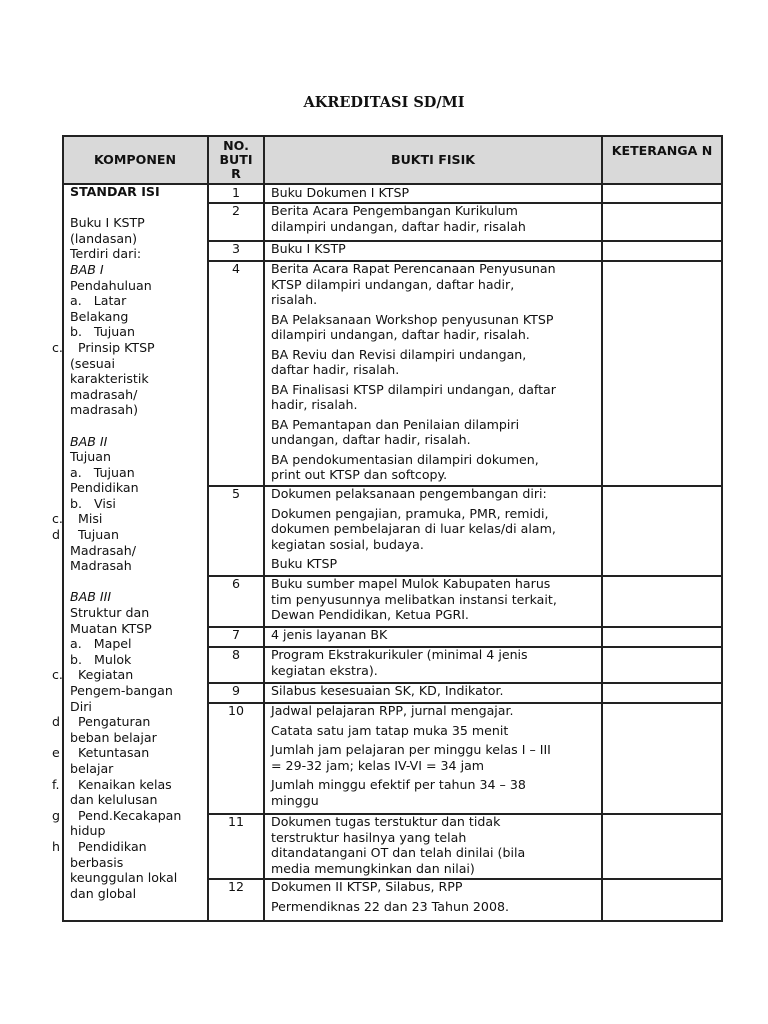  I want to click on bukti-line: Berita Acara Pengembangan Kurikulum, so click(394, 210).